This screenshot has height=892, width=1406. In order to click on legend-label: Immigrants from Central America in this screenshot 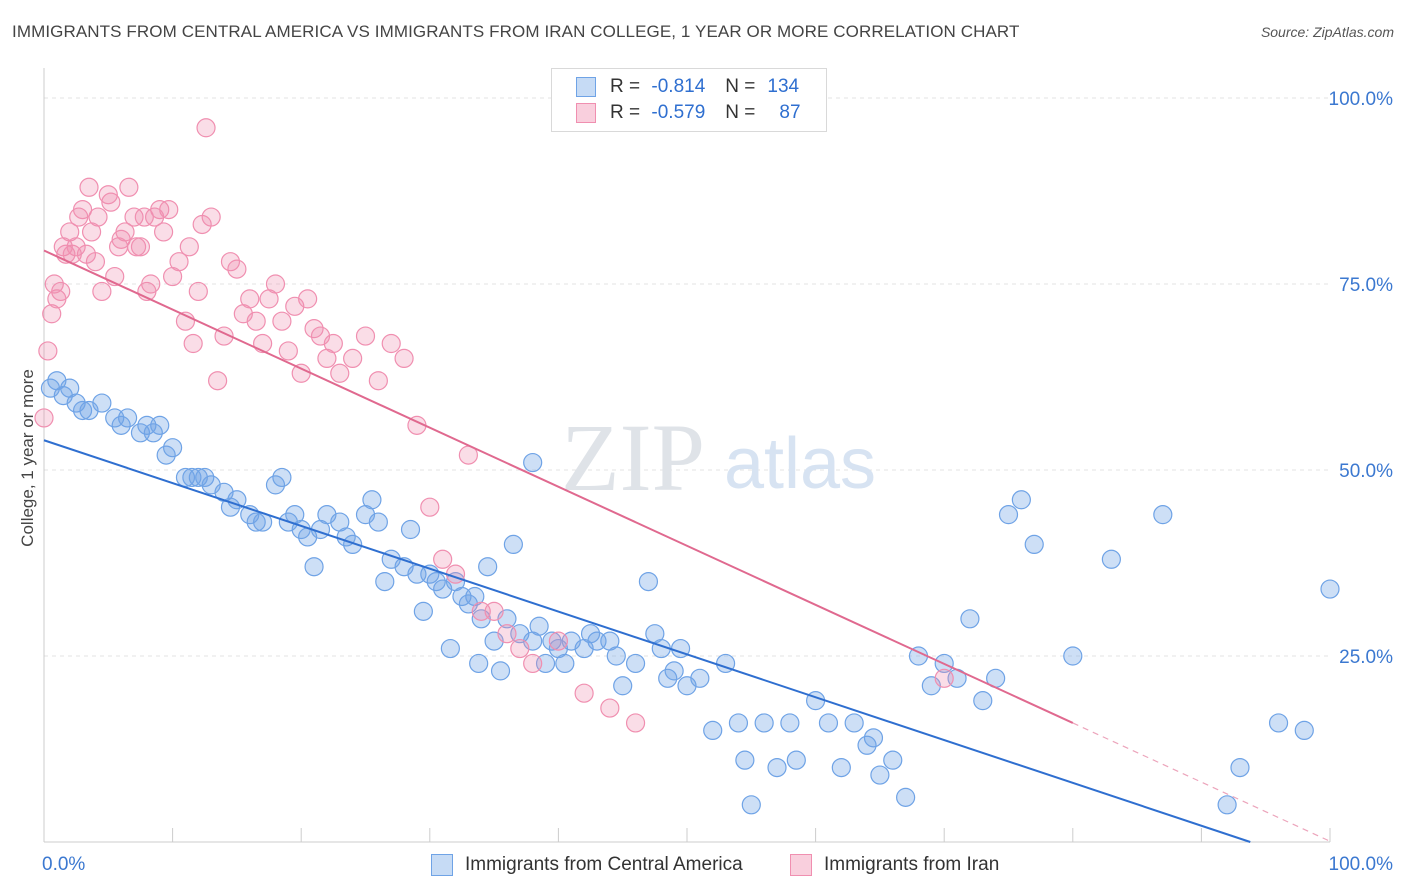, I will do `click(604, 864)`.